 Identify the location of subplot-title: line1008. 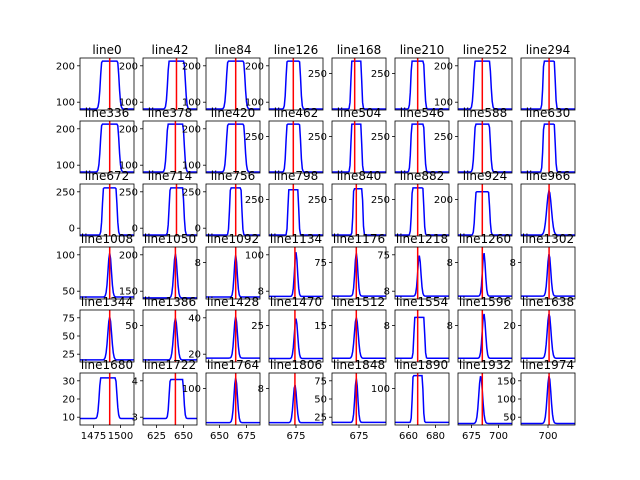
(107, 239).